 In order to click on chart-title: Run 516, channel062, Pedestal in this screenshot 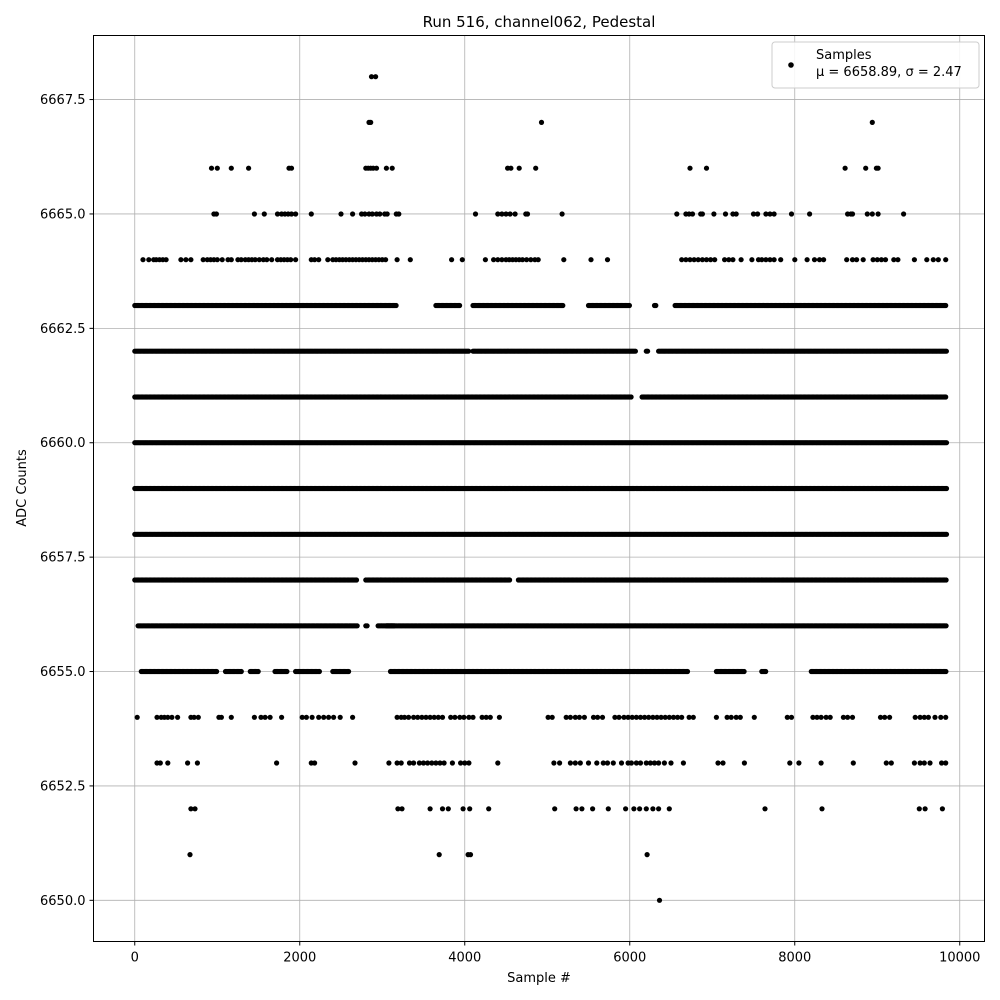, I will do `click(539, 22)`.